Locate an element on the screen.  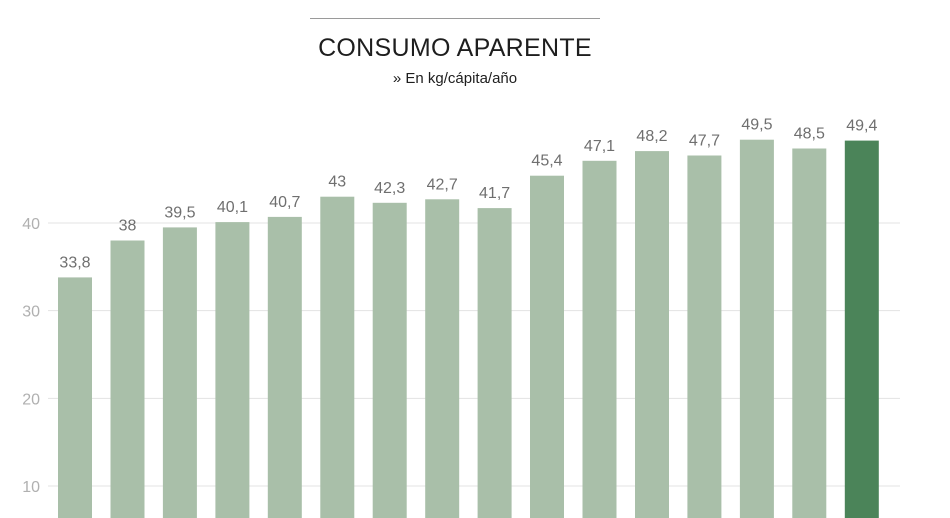
bar-value-label: 49,4 is located at coordinates (861, 126).